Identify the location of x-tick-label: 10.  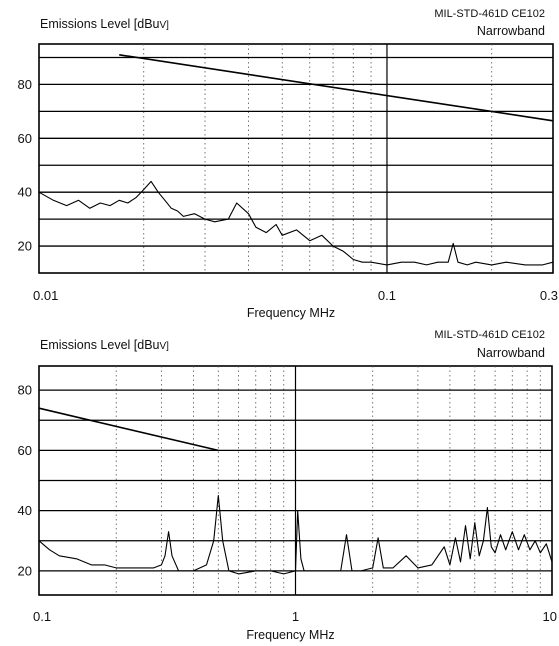
(550, 616).